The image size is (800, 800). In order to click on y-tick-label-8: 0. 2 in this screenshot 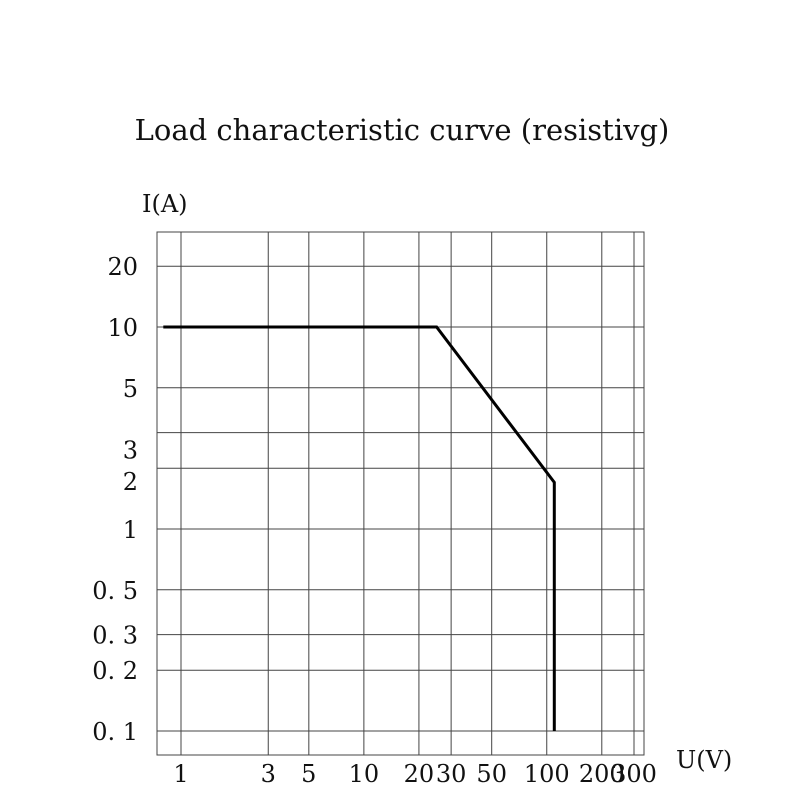, I will do `click(115, 671)`.